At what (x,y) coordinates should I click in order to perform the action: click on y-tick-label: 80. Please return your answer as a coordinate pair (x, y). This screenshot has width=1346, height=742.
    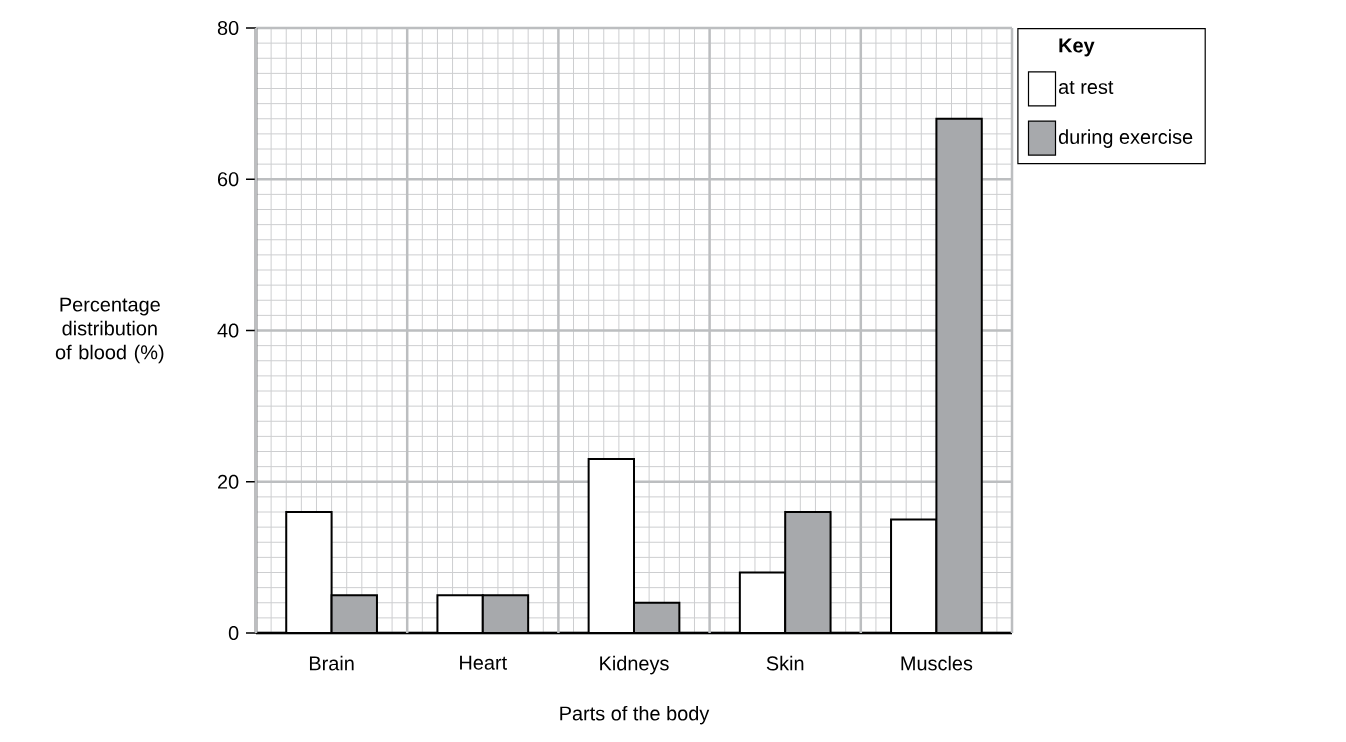
    Looking at the image, I should click on (228, 28).